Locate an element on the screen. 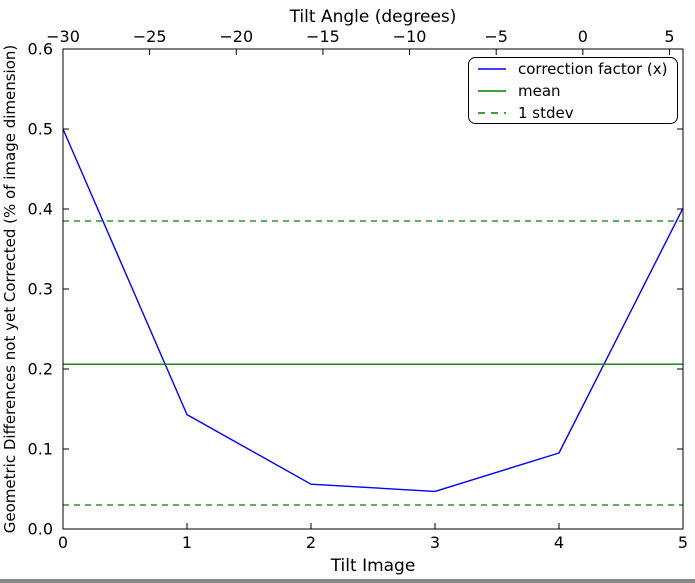  x-tick-label: 4 is located at coordinates (559, 542).